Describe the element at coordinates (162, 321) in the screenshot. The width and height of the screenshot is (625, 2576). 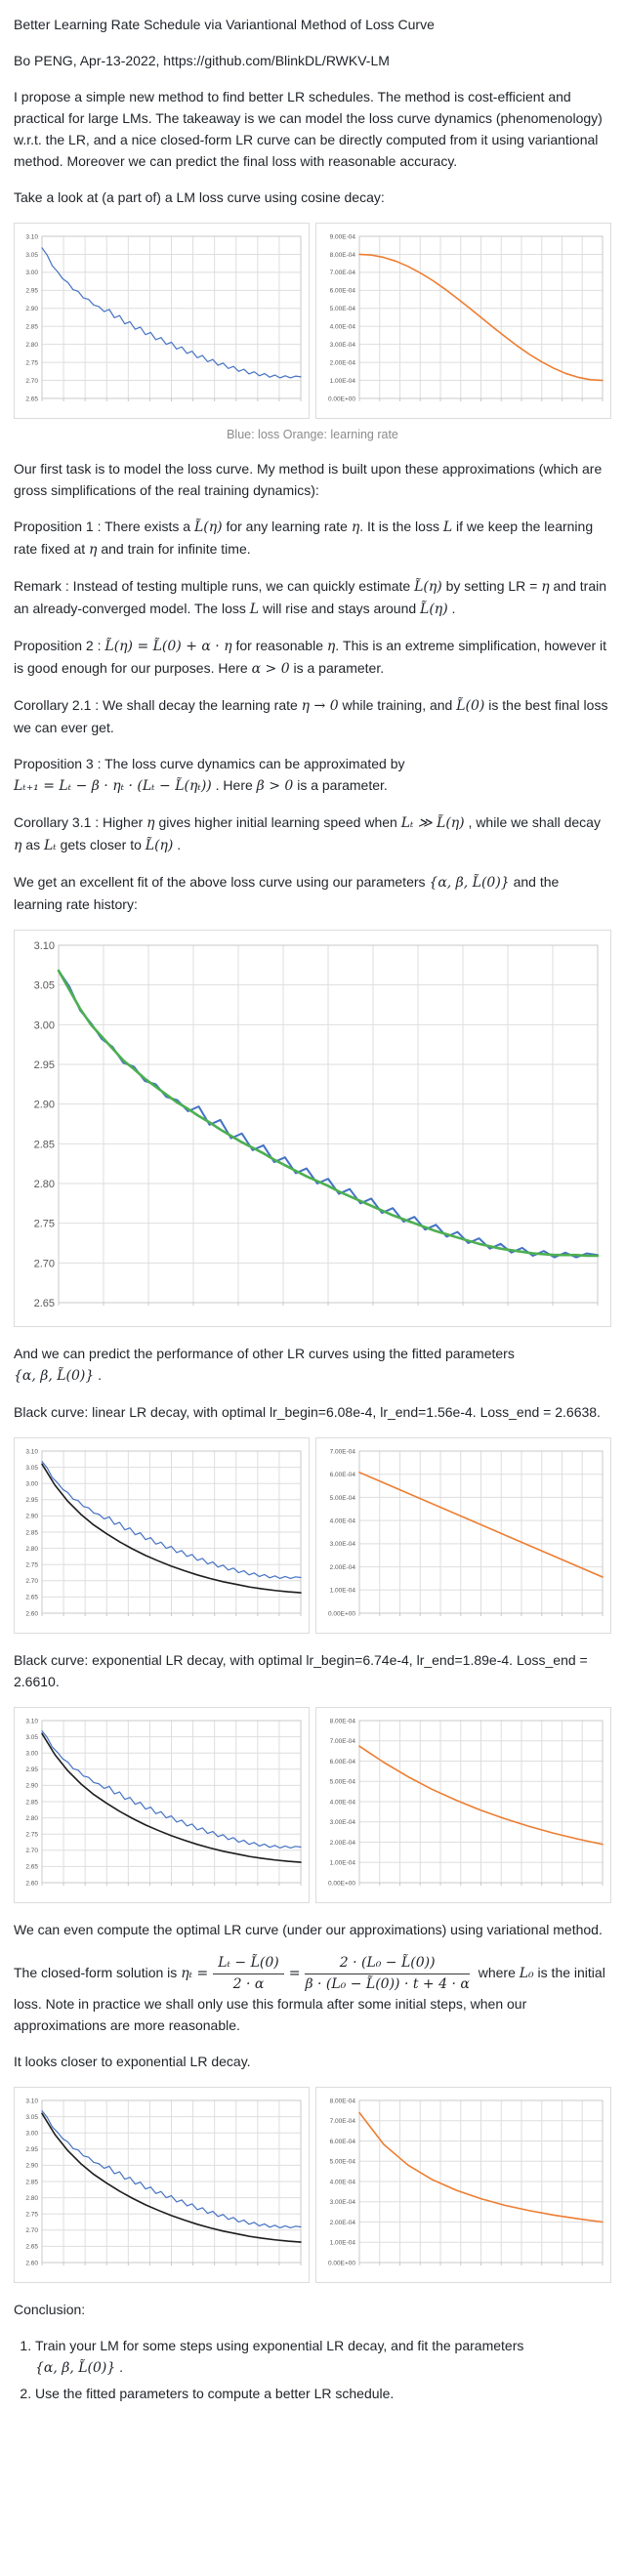
I see `loss-cosine-chart-panel: 3.10 3.05 3.00 2.95 2.90 2.85 2.80 2.75 2.70 2.65` at that location.